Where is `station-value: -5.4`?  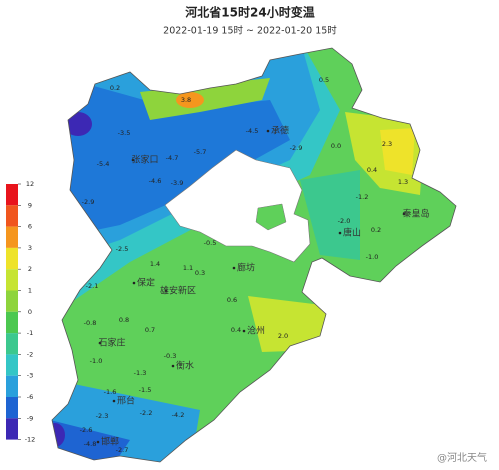
station-value: -5.4 is located at coordinates (103, 164).